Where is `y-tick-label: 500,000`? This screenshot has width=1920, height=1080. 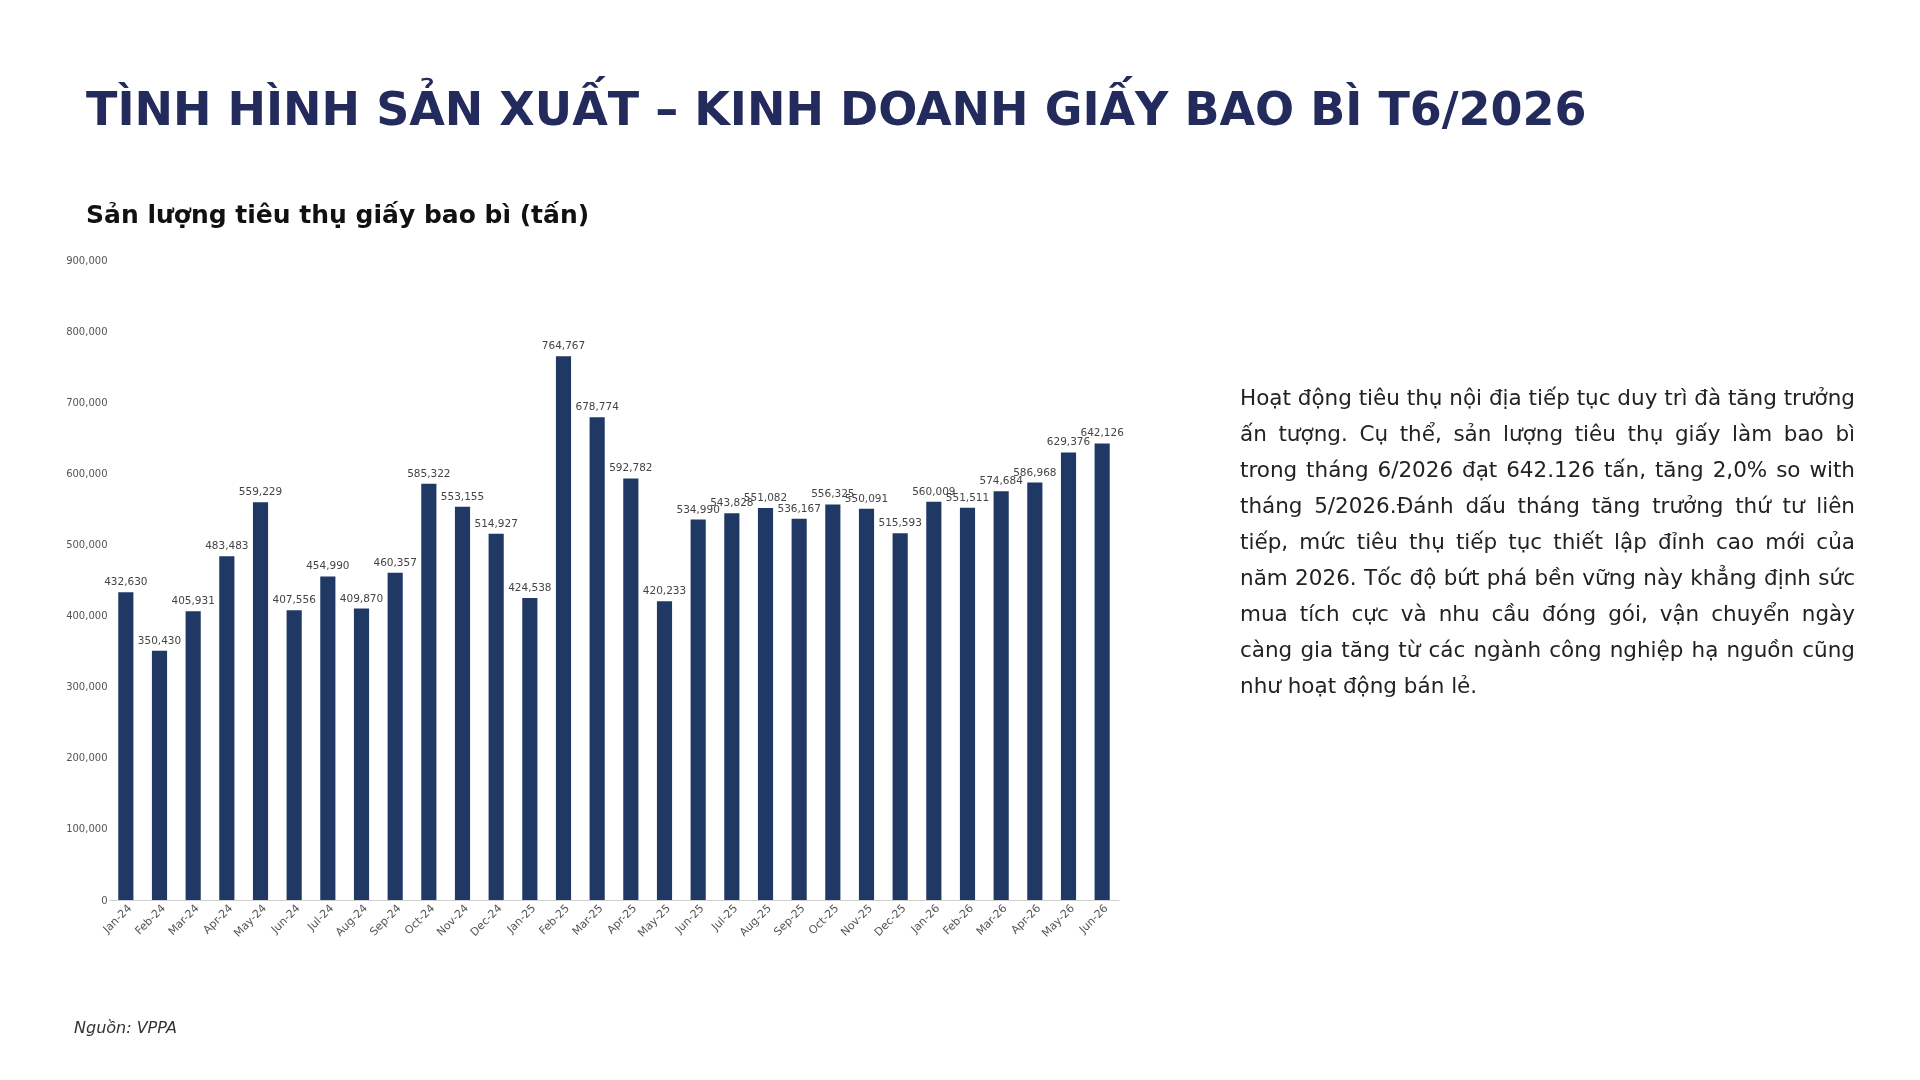 y-tick-label: 500,000 is located at coordinates (87, 544).